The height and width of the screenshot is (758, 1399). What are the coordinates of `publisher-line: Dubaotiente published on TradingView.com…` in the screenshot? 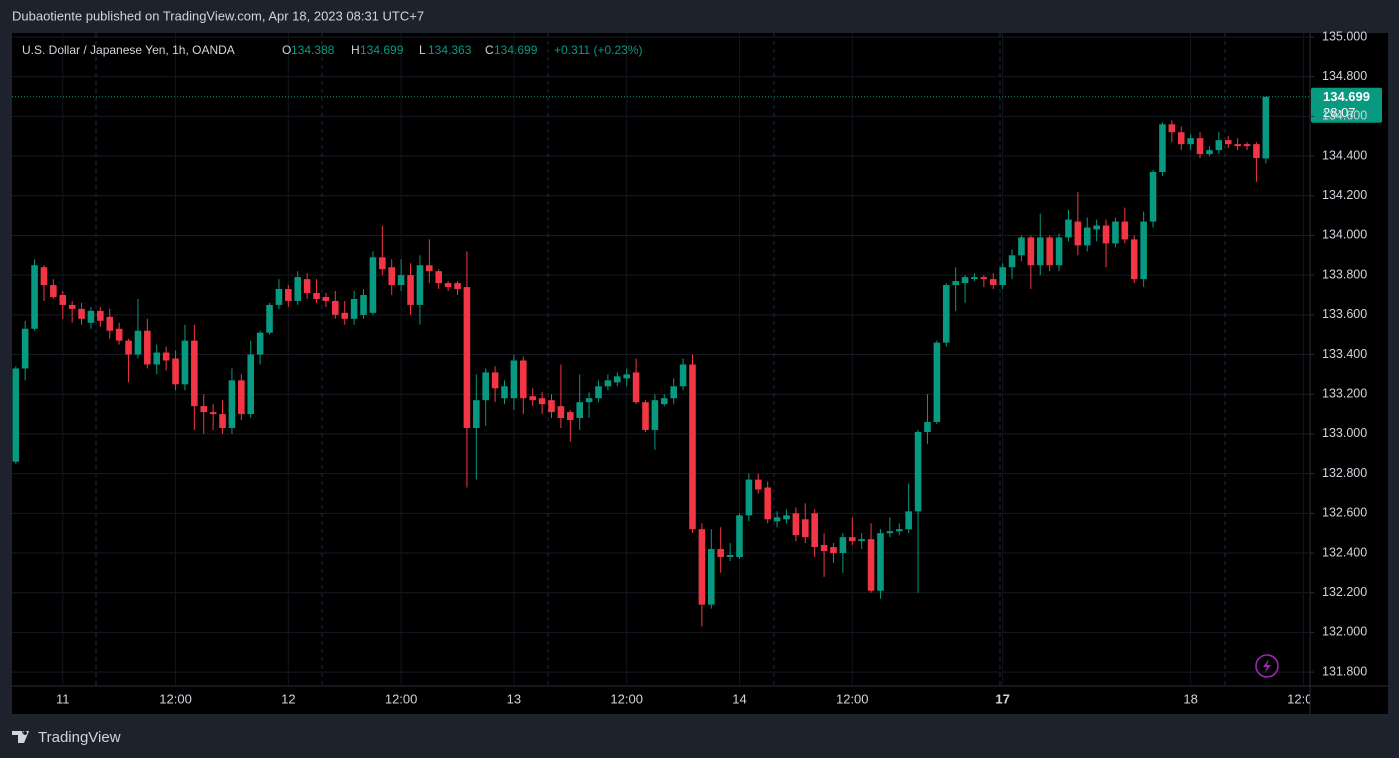 It's located at (218, 15).